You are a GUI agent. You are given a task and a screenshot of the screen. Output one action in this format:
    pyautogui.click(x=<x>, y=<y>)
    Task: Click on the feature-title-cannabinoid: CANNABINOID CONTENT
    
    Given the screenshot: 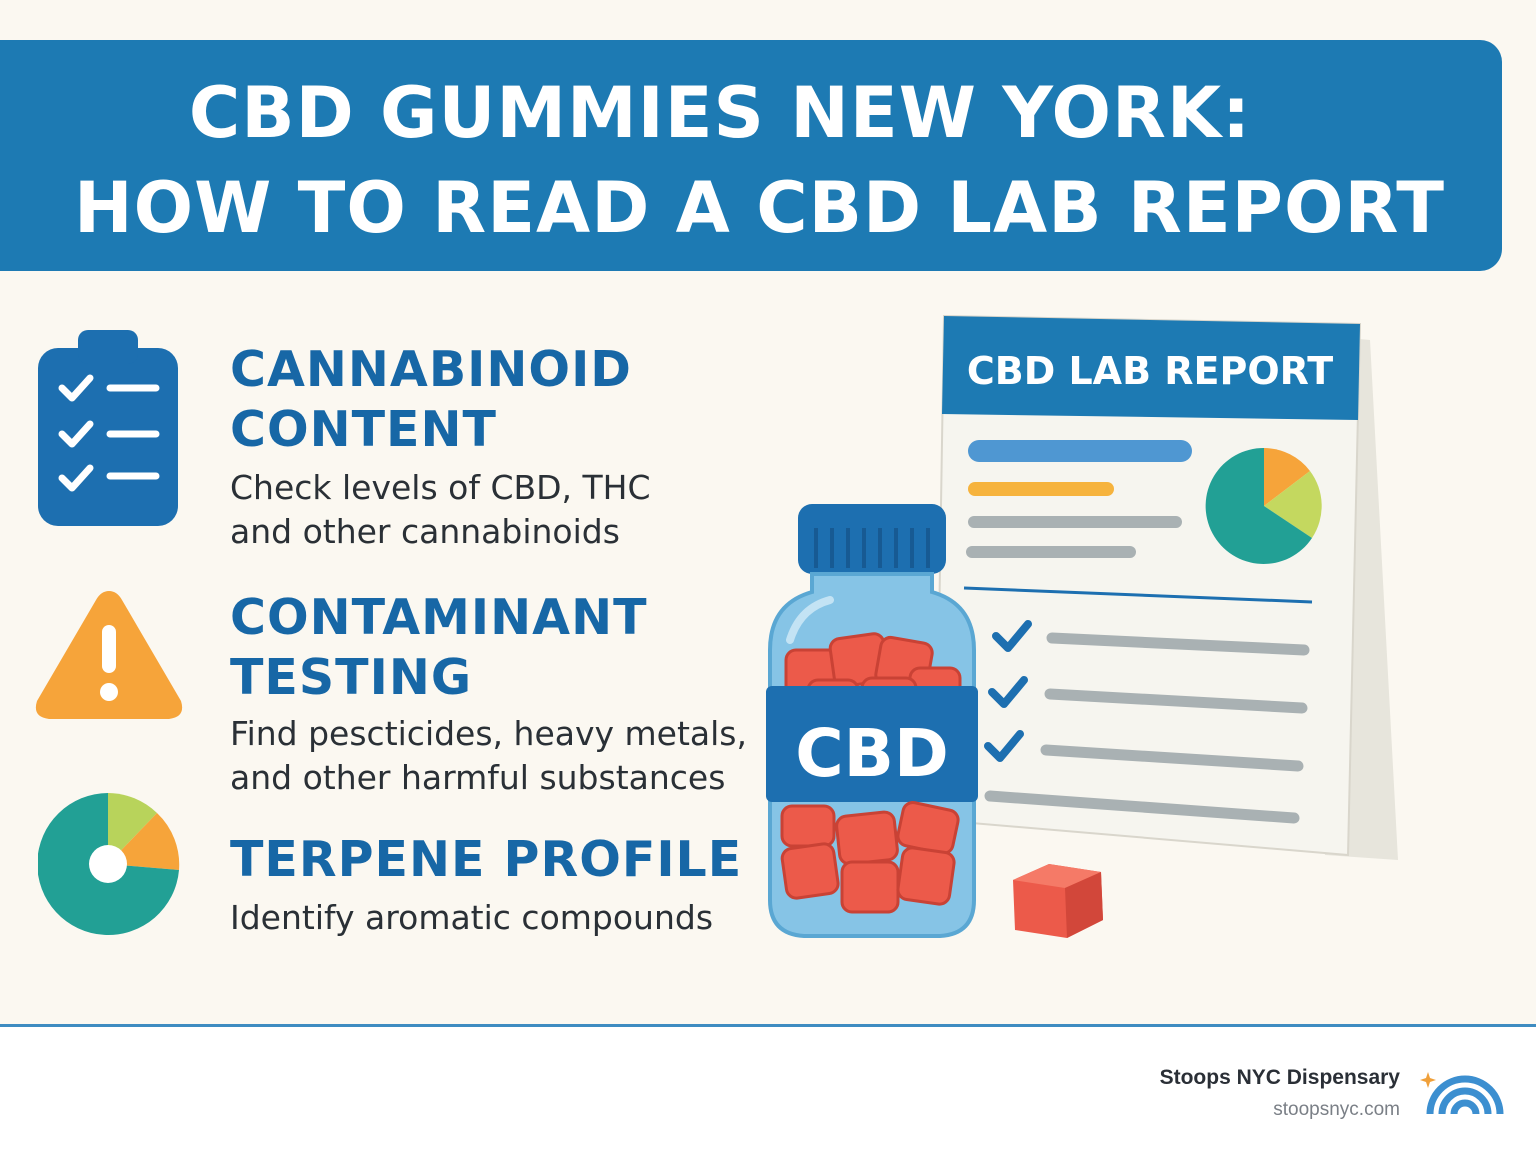 What is the action you would take?
    pyautogui.click(x=431, y=399)
    